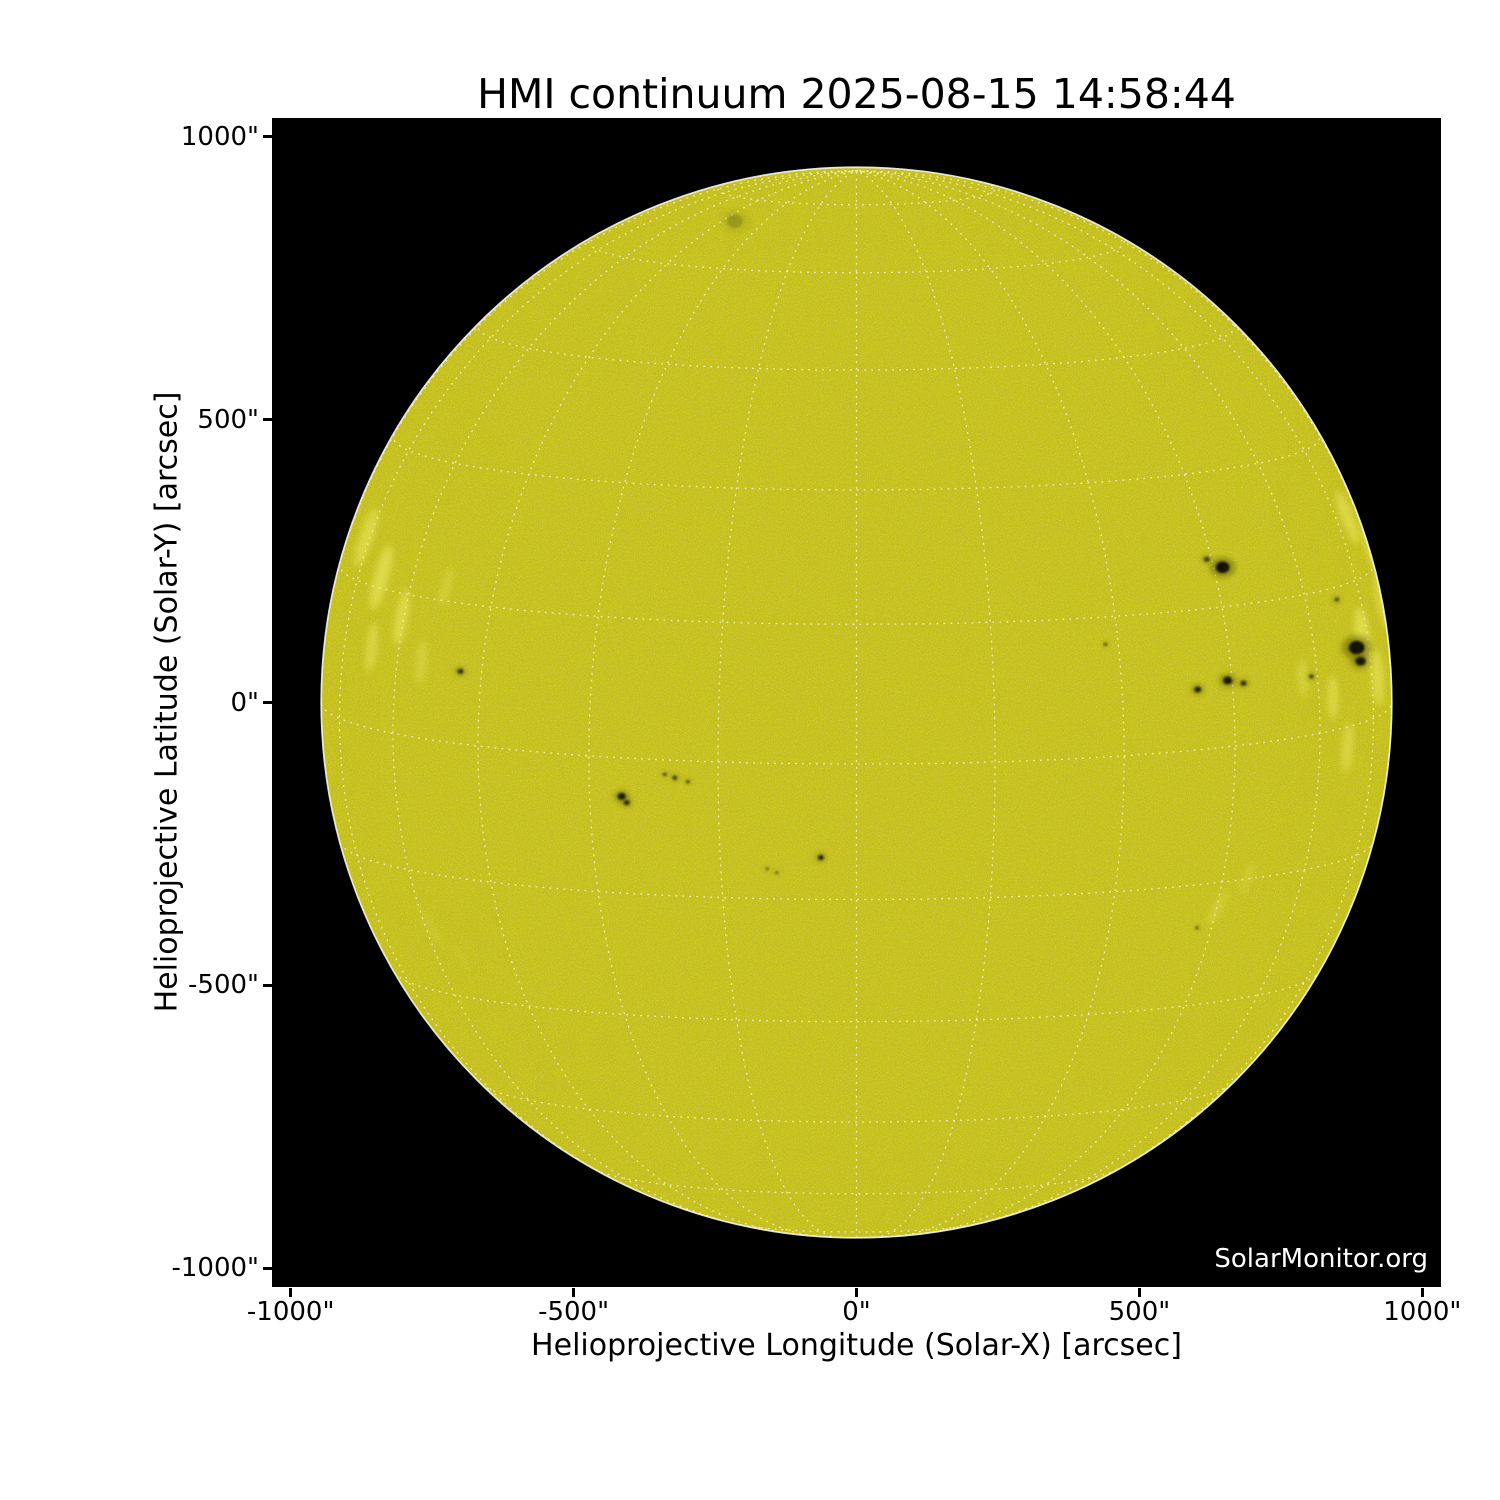 The width and height of the screenshot is (1500, 1500). What do you see at coordinates (1422, 1312) in the screenshot?
I see `x-tick-label: 1000"` at bounding box center [1422, 1312].